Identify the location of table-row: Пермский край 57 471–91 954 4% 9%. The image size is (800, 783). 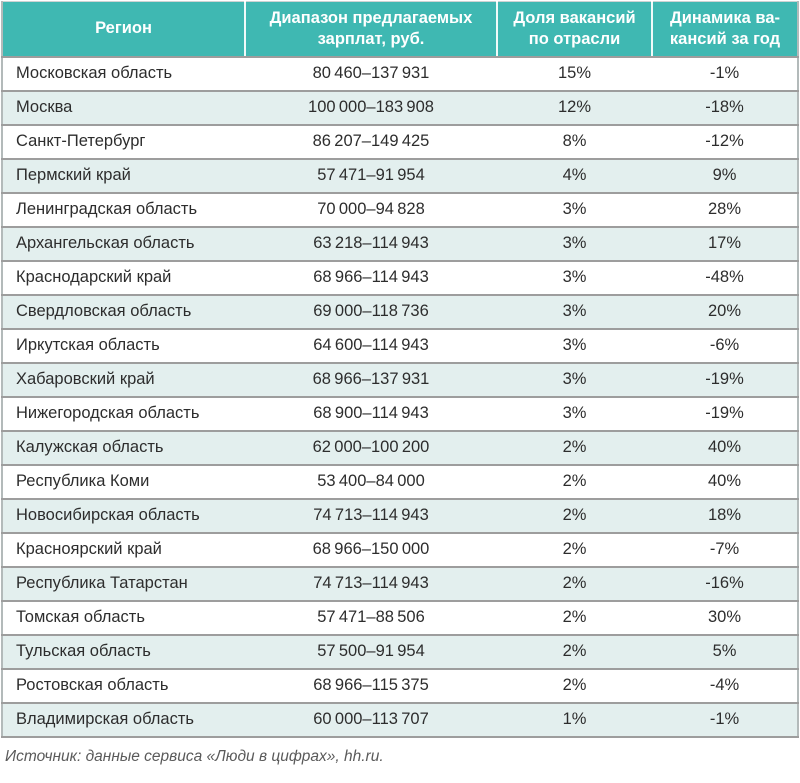
(400, 175).